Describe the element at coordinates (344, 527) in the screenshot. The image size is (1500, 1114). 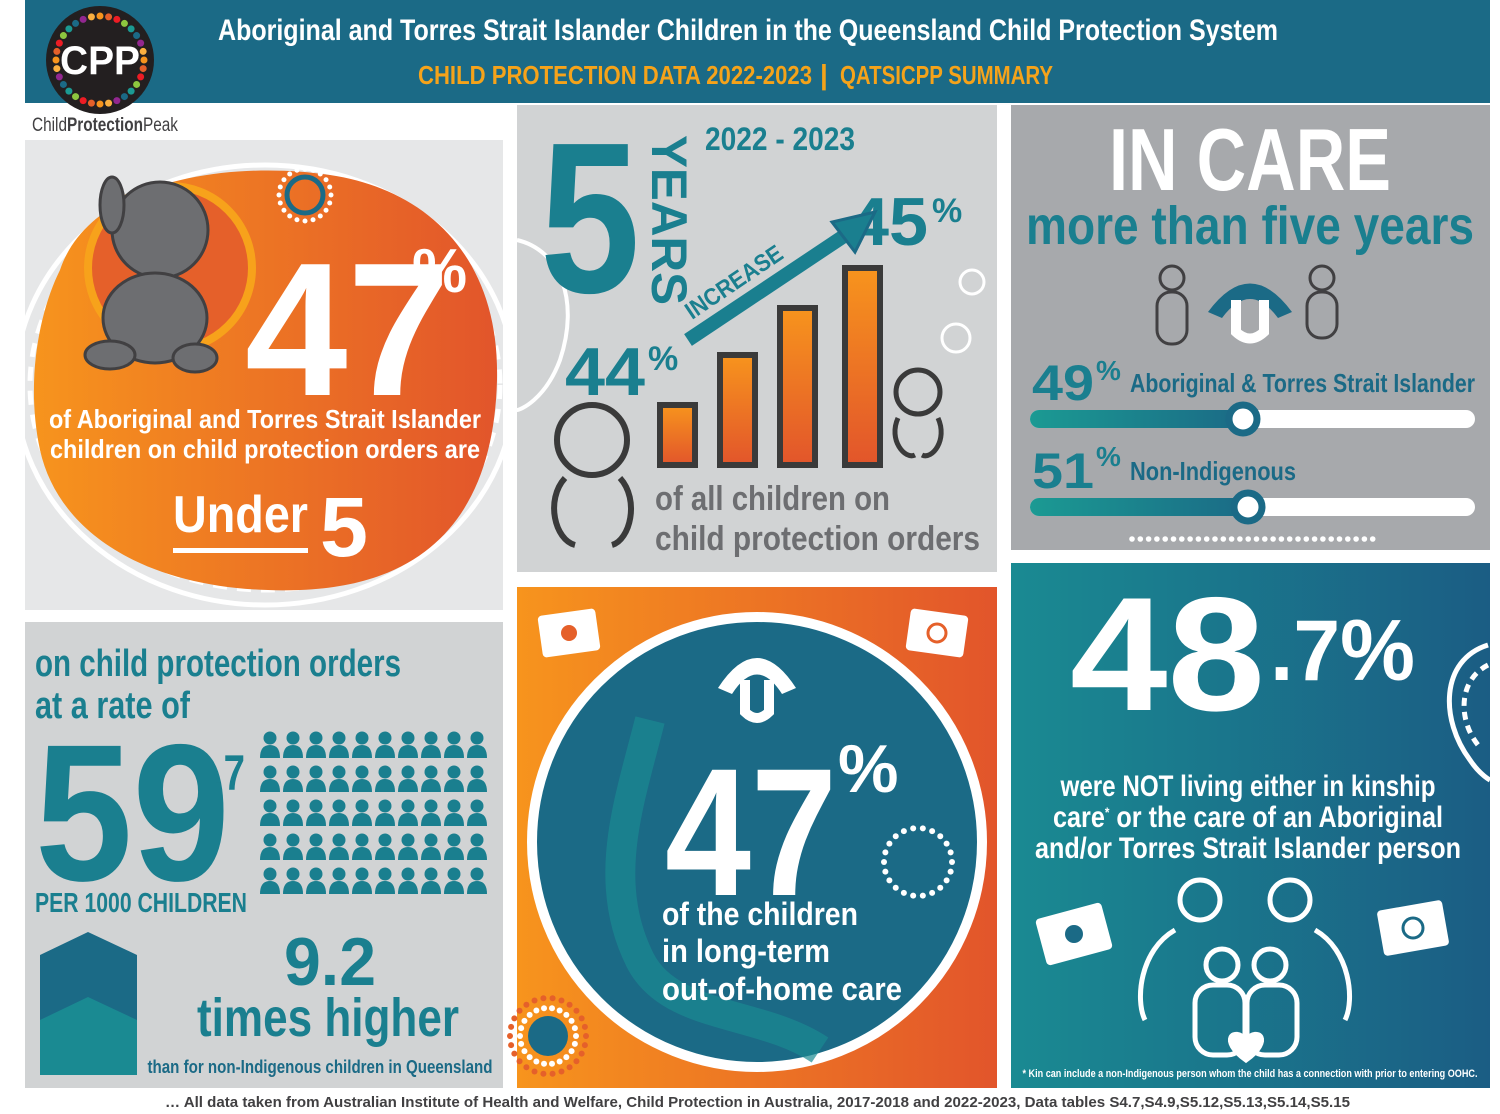
I see `five: 5` at that location.